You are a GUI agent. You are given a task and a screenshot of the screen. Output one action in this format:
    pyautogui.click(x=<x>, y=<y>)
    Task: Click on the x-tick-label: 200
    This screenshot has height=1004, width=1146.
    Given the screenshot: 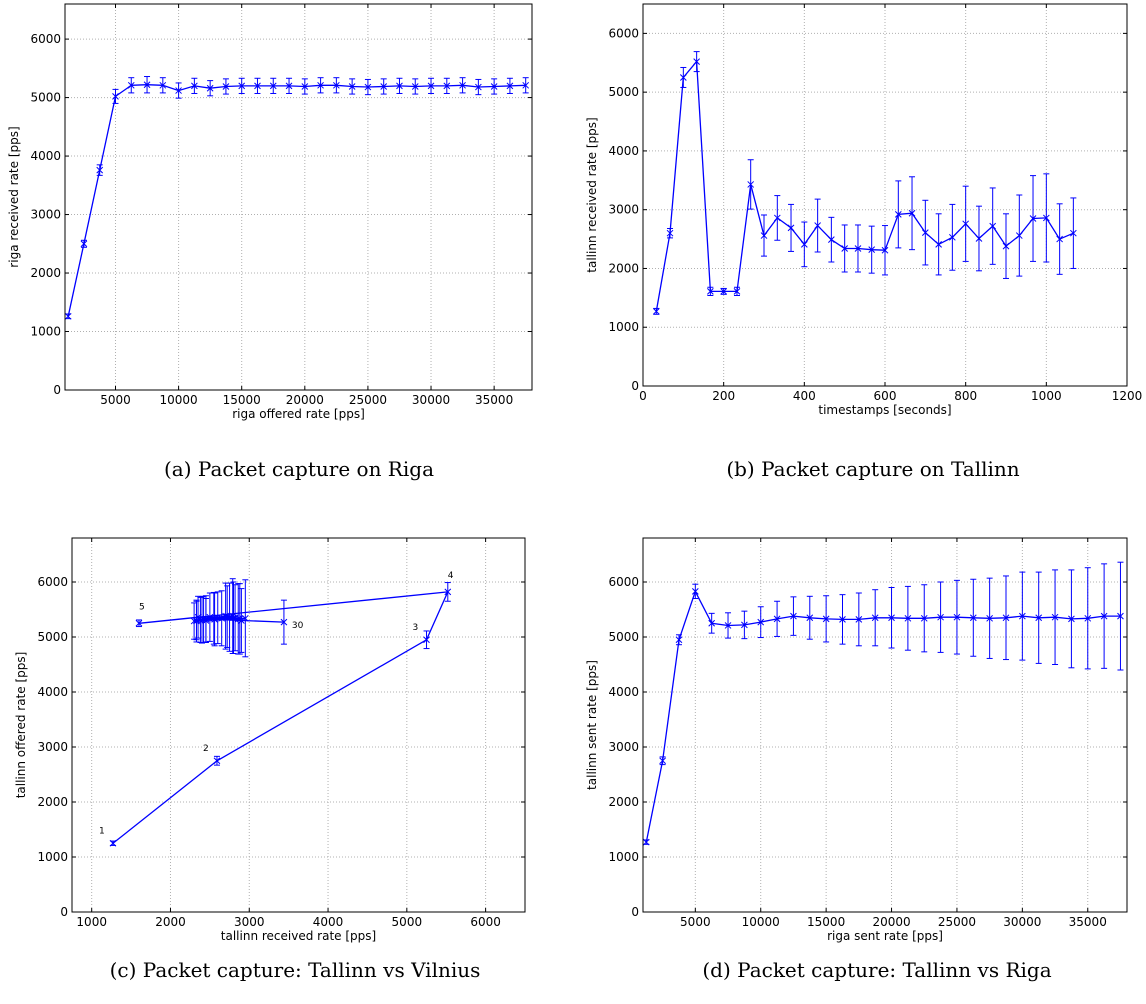 What is the action you would take?
    pyautogui.click(x=723, y=396)
    